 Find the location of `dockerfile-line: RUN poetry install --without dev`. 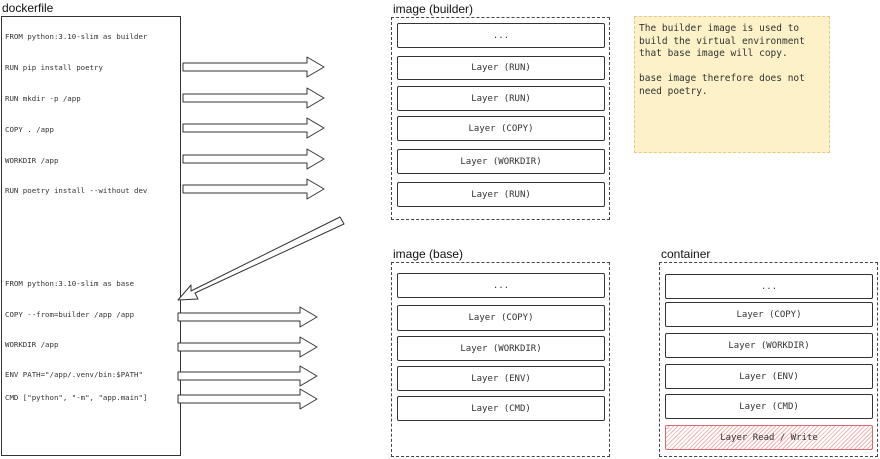

dockerfile-line: RUN poetry install --without dev is located at coordinates (76, 190).